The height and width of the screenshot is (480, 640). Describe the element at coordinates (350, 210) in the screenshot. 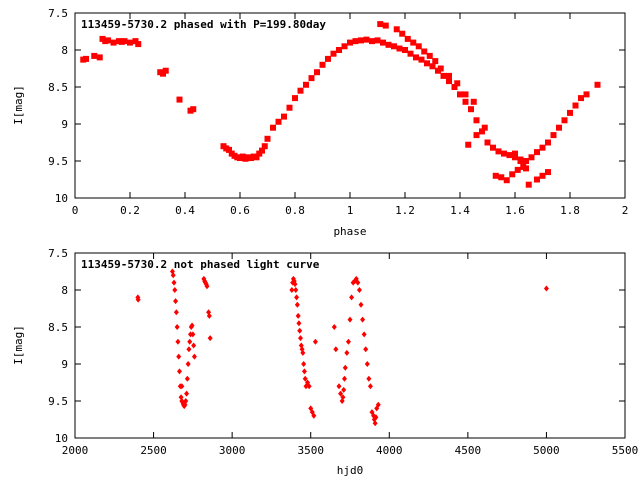

I see `x-tick-label: 1` at that location.